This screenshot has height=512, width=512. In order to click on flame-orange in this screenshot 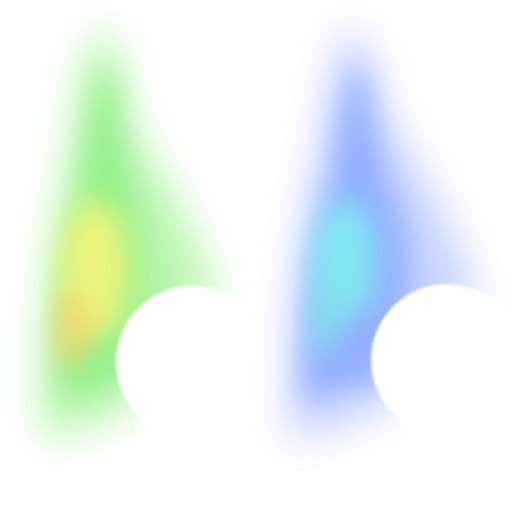, I will do `click(72, 330)`.